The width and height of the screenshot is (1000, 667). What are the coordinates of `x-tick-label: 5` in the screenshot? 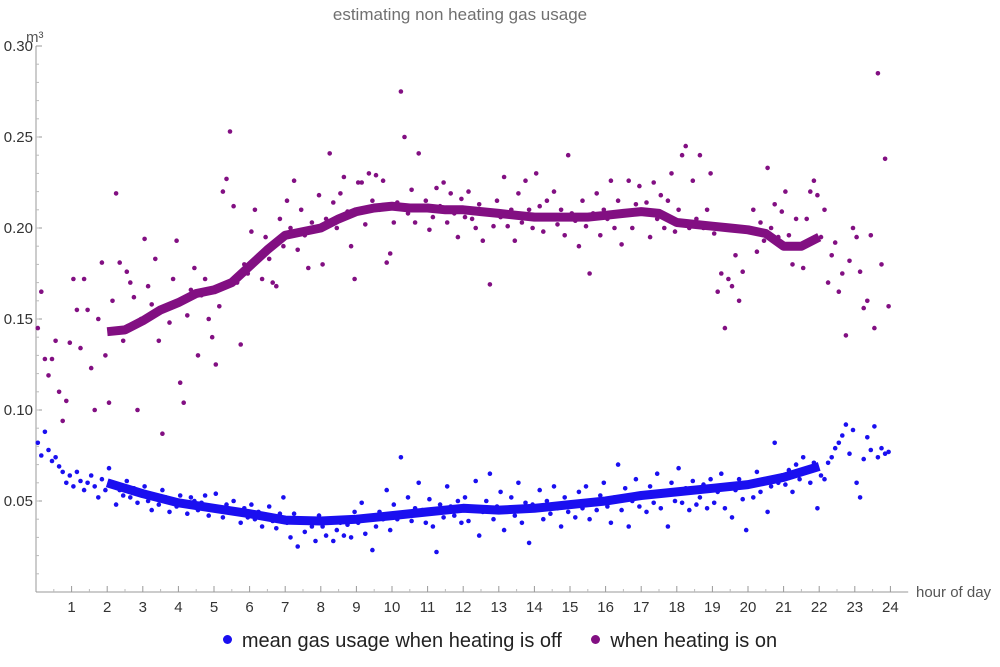 It's located at (214, 607).